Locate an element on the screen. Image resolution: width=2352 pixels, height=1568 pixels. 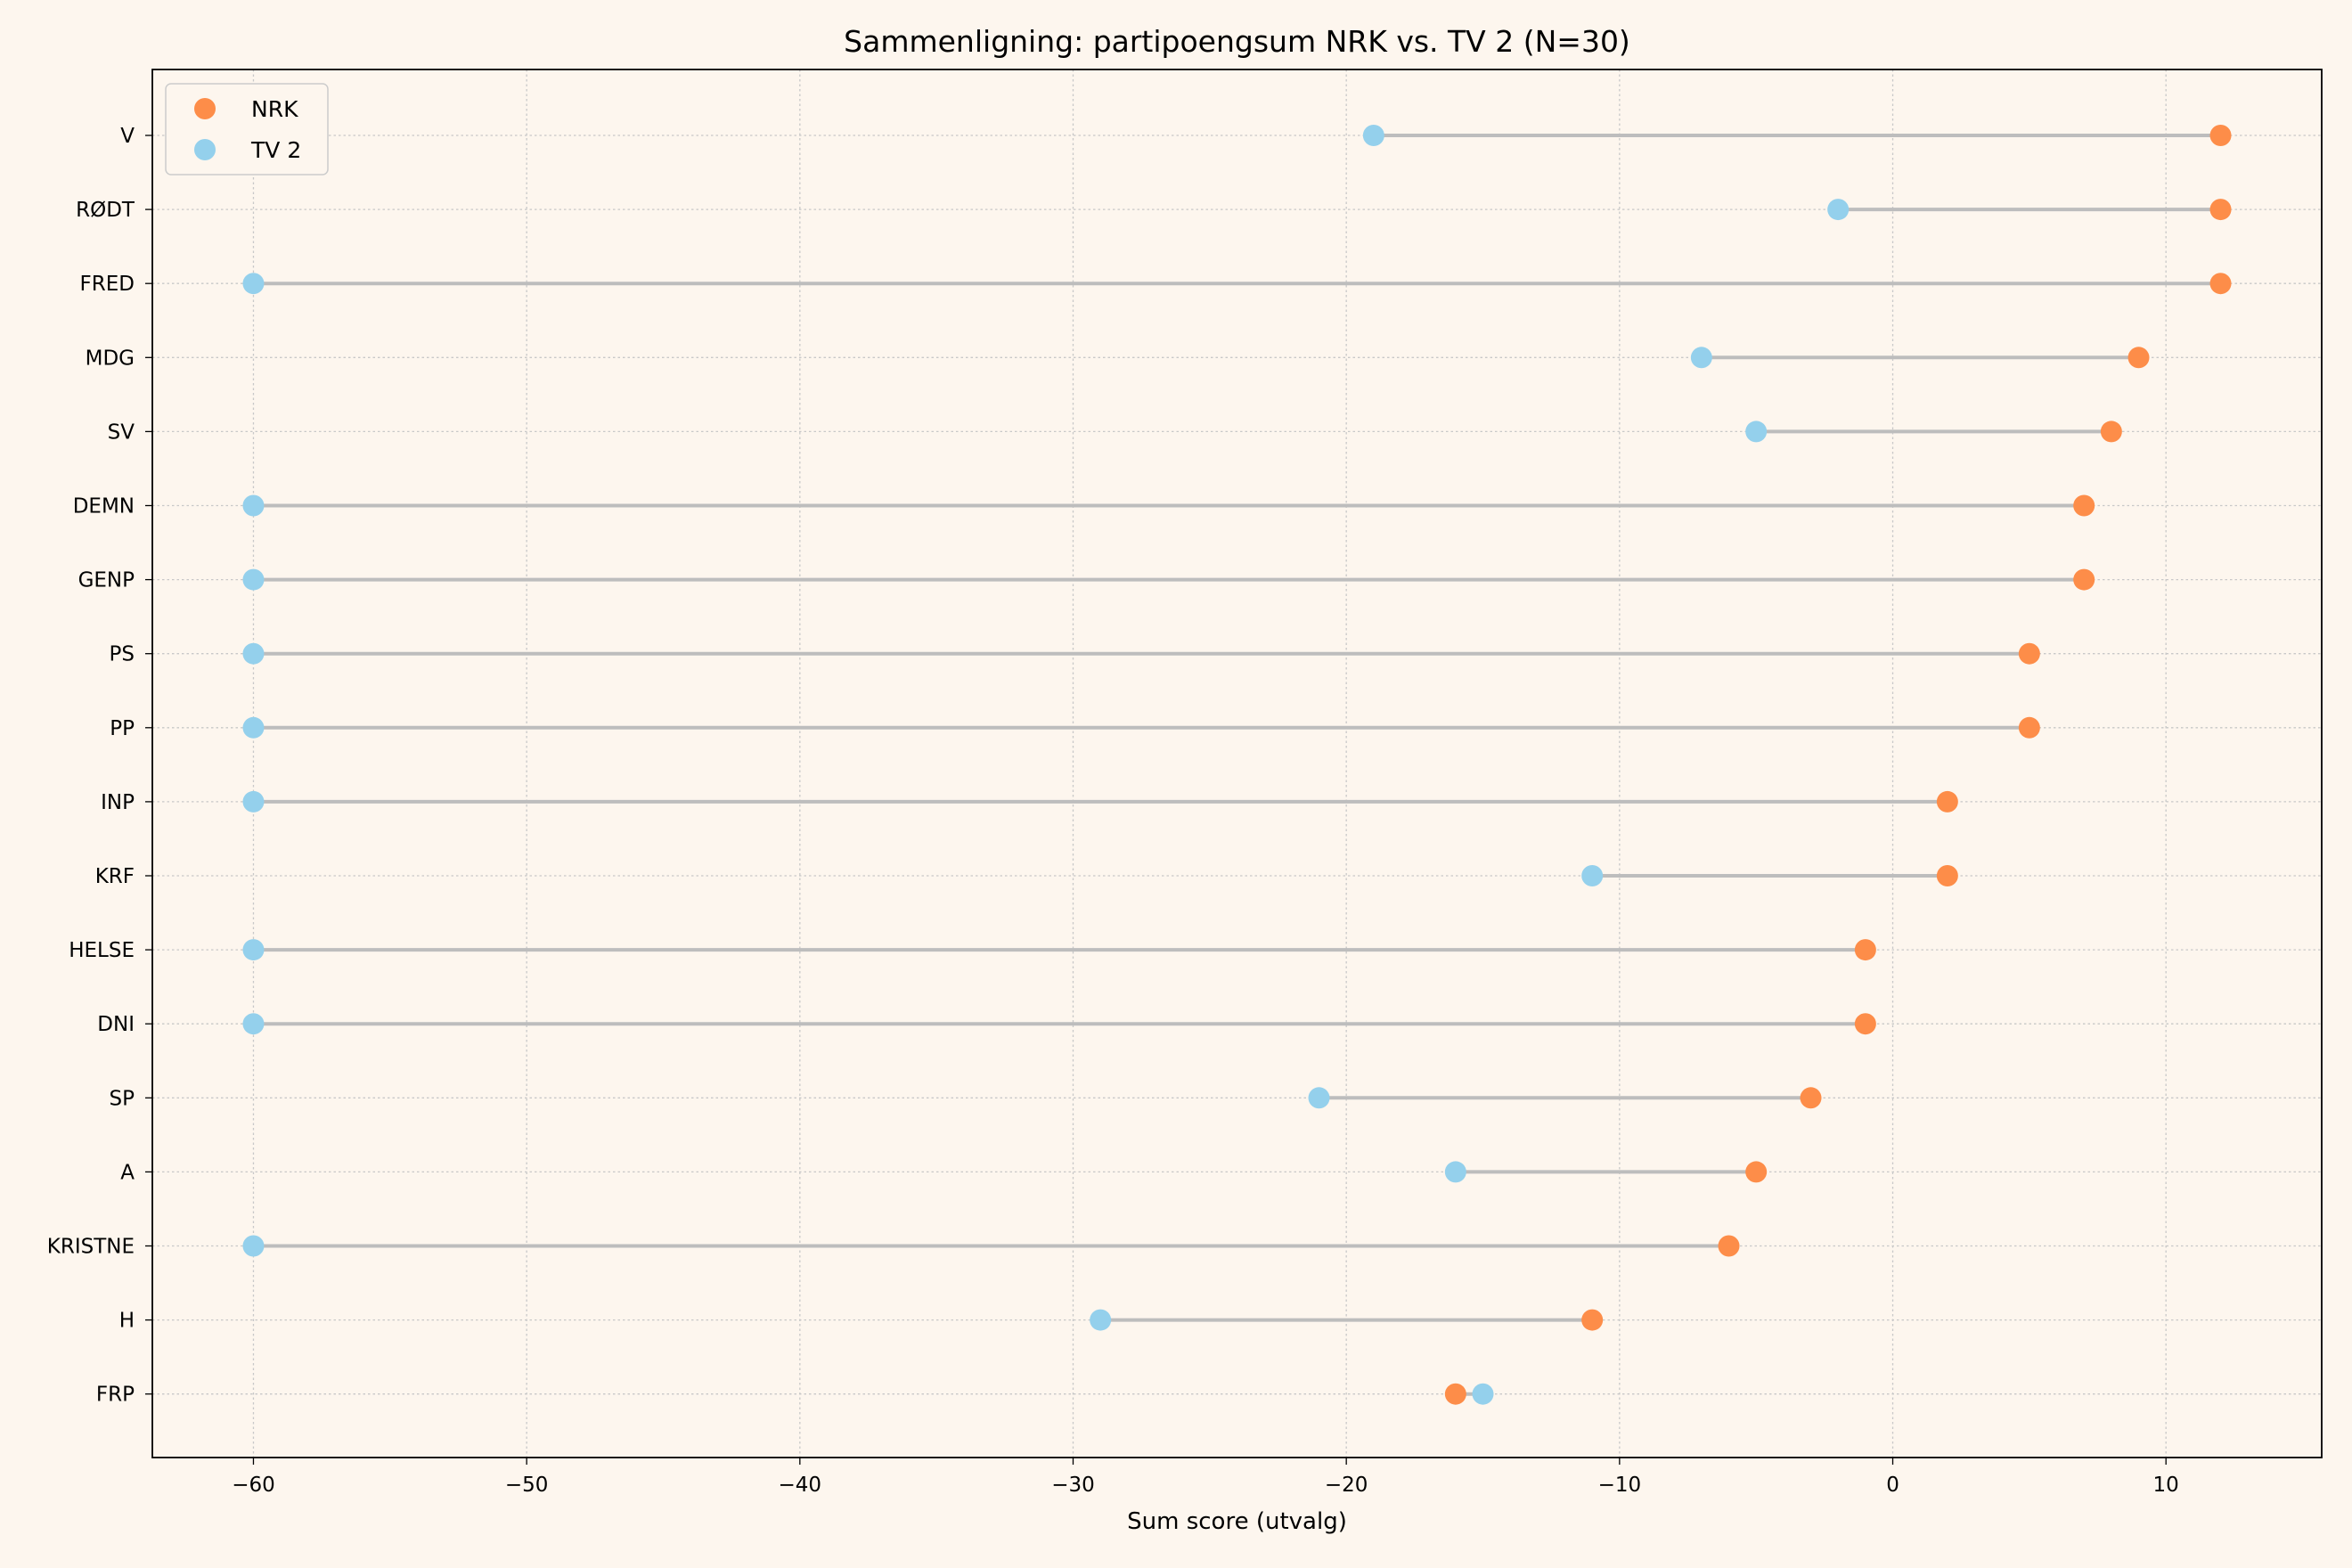
y-tick-label: FRED is located at coordinates (107, 284).